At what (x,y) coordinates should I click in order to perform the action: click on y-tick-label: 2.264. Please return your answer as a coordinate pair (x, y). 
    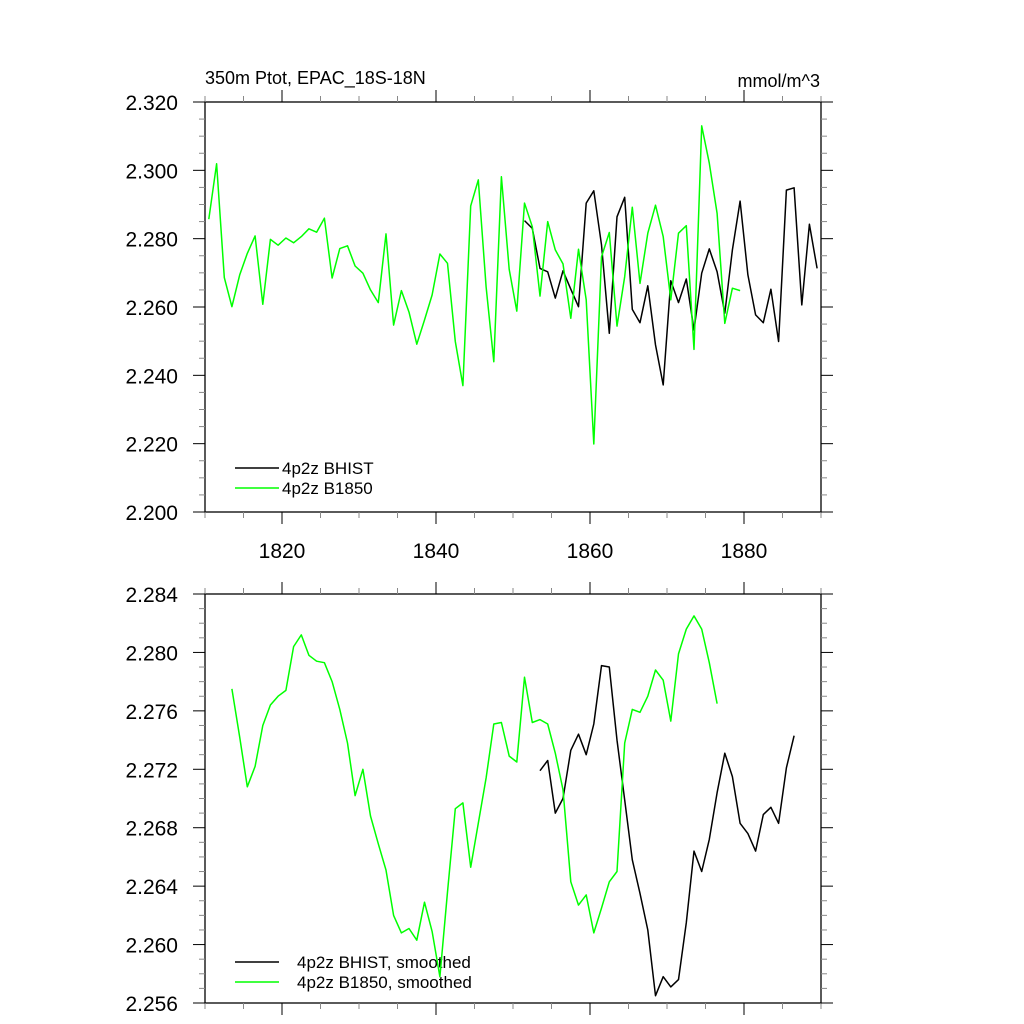
    Looking at the image, I should click on (151, 887).